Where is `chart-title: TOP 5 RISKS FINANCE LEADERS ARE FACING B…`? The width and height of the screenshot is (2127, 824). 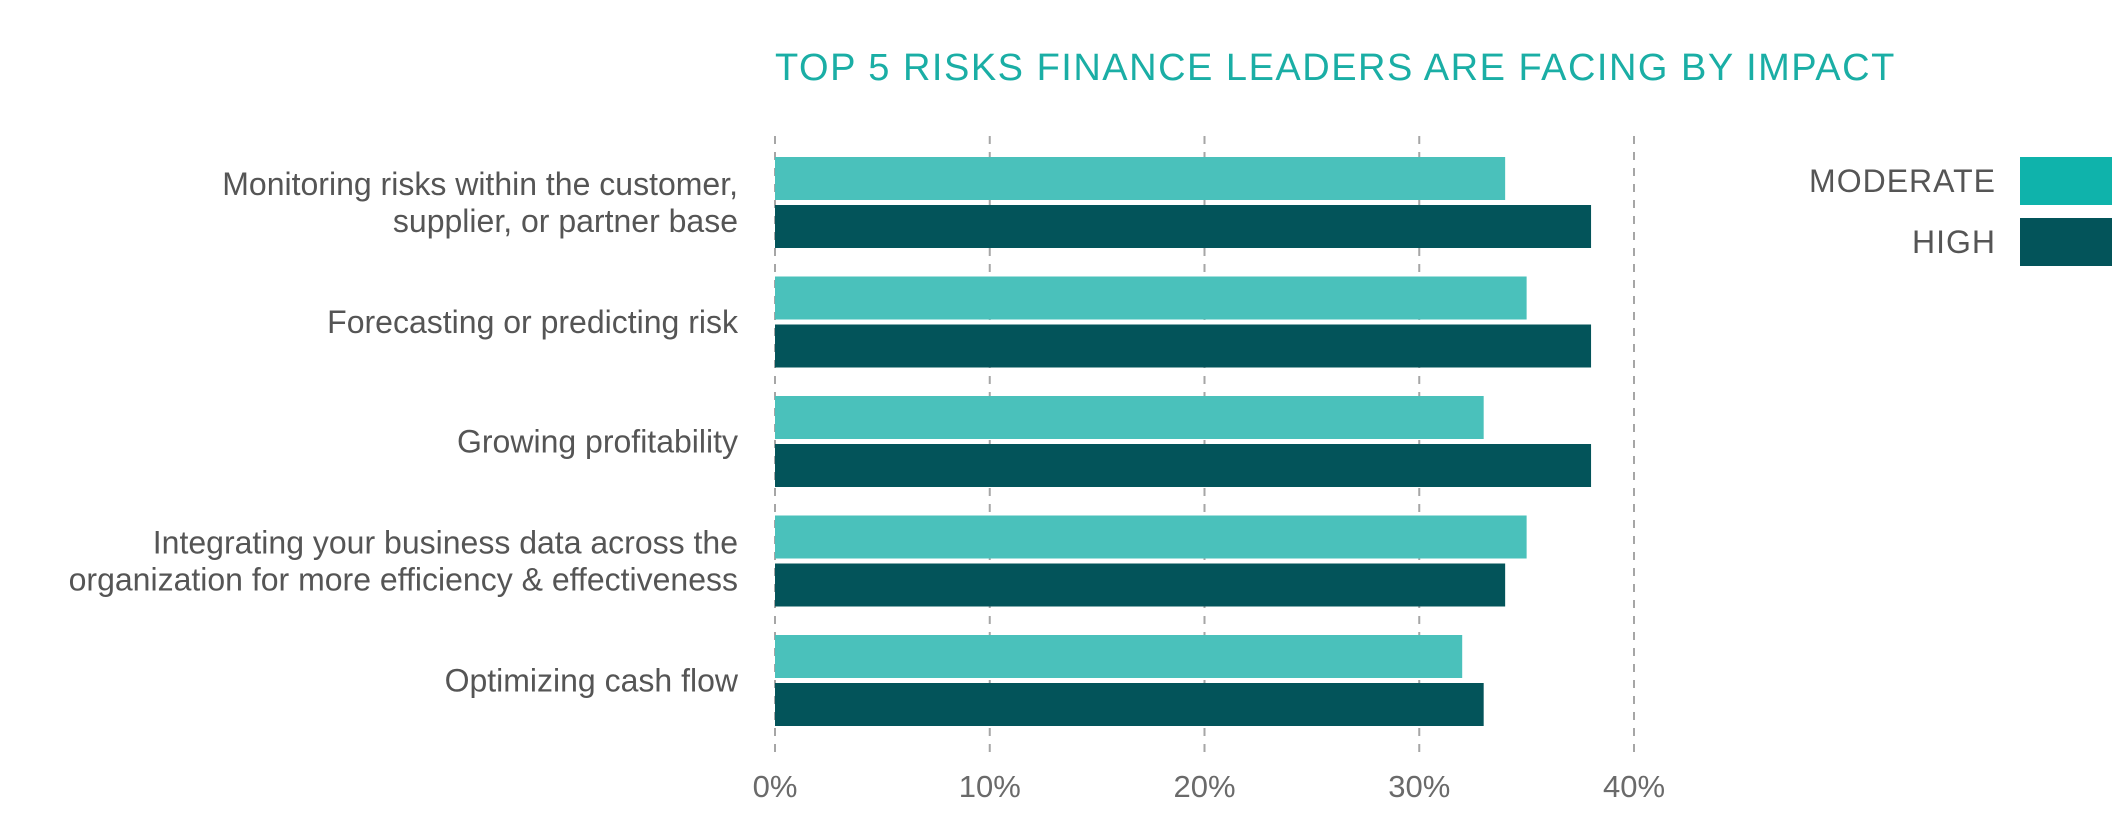 chart-title: TOP 5 RISKS FINANCE LEADERS ARE FACING B… is located at coordinates (1335, 68).